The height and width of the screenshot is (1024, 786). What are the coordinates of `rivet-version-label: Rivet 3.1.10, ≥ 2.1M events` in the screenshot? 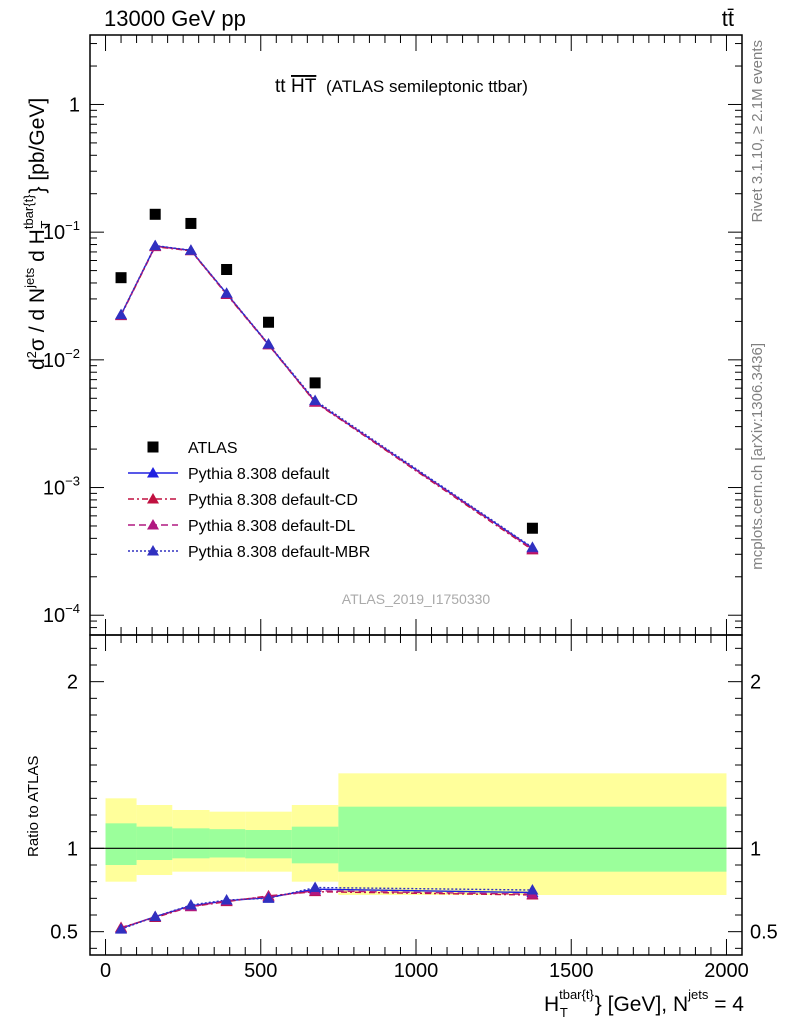 It's located at (757, 131).